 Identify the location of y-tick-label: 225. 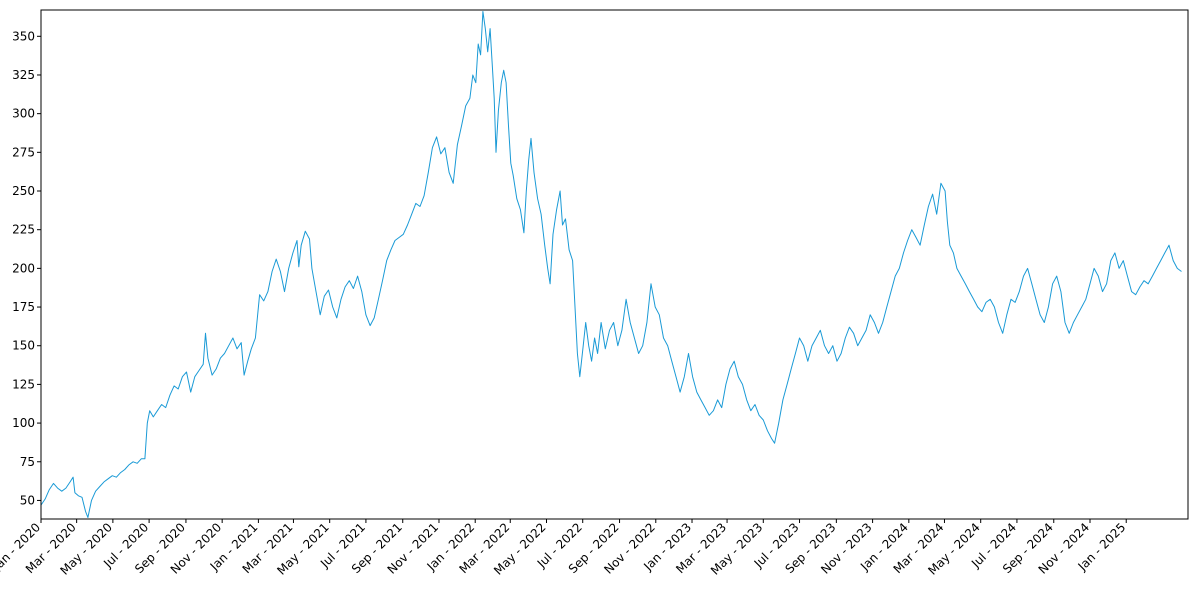
(23, 230).